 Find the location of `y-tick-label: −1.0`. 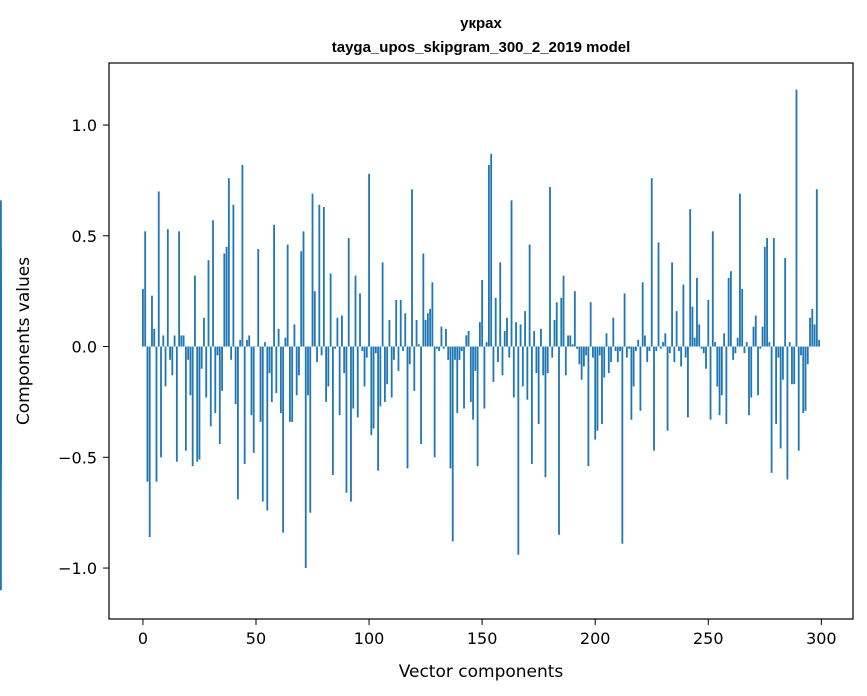

y-tick-label: −1.0 is located at coordinates (77, 568).